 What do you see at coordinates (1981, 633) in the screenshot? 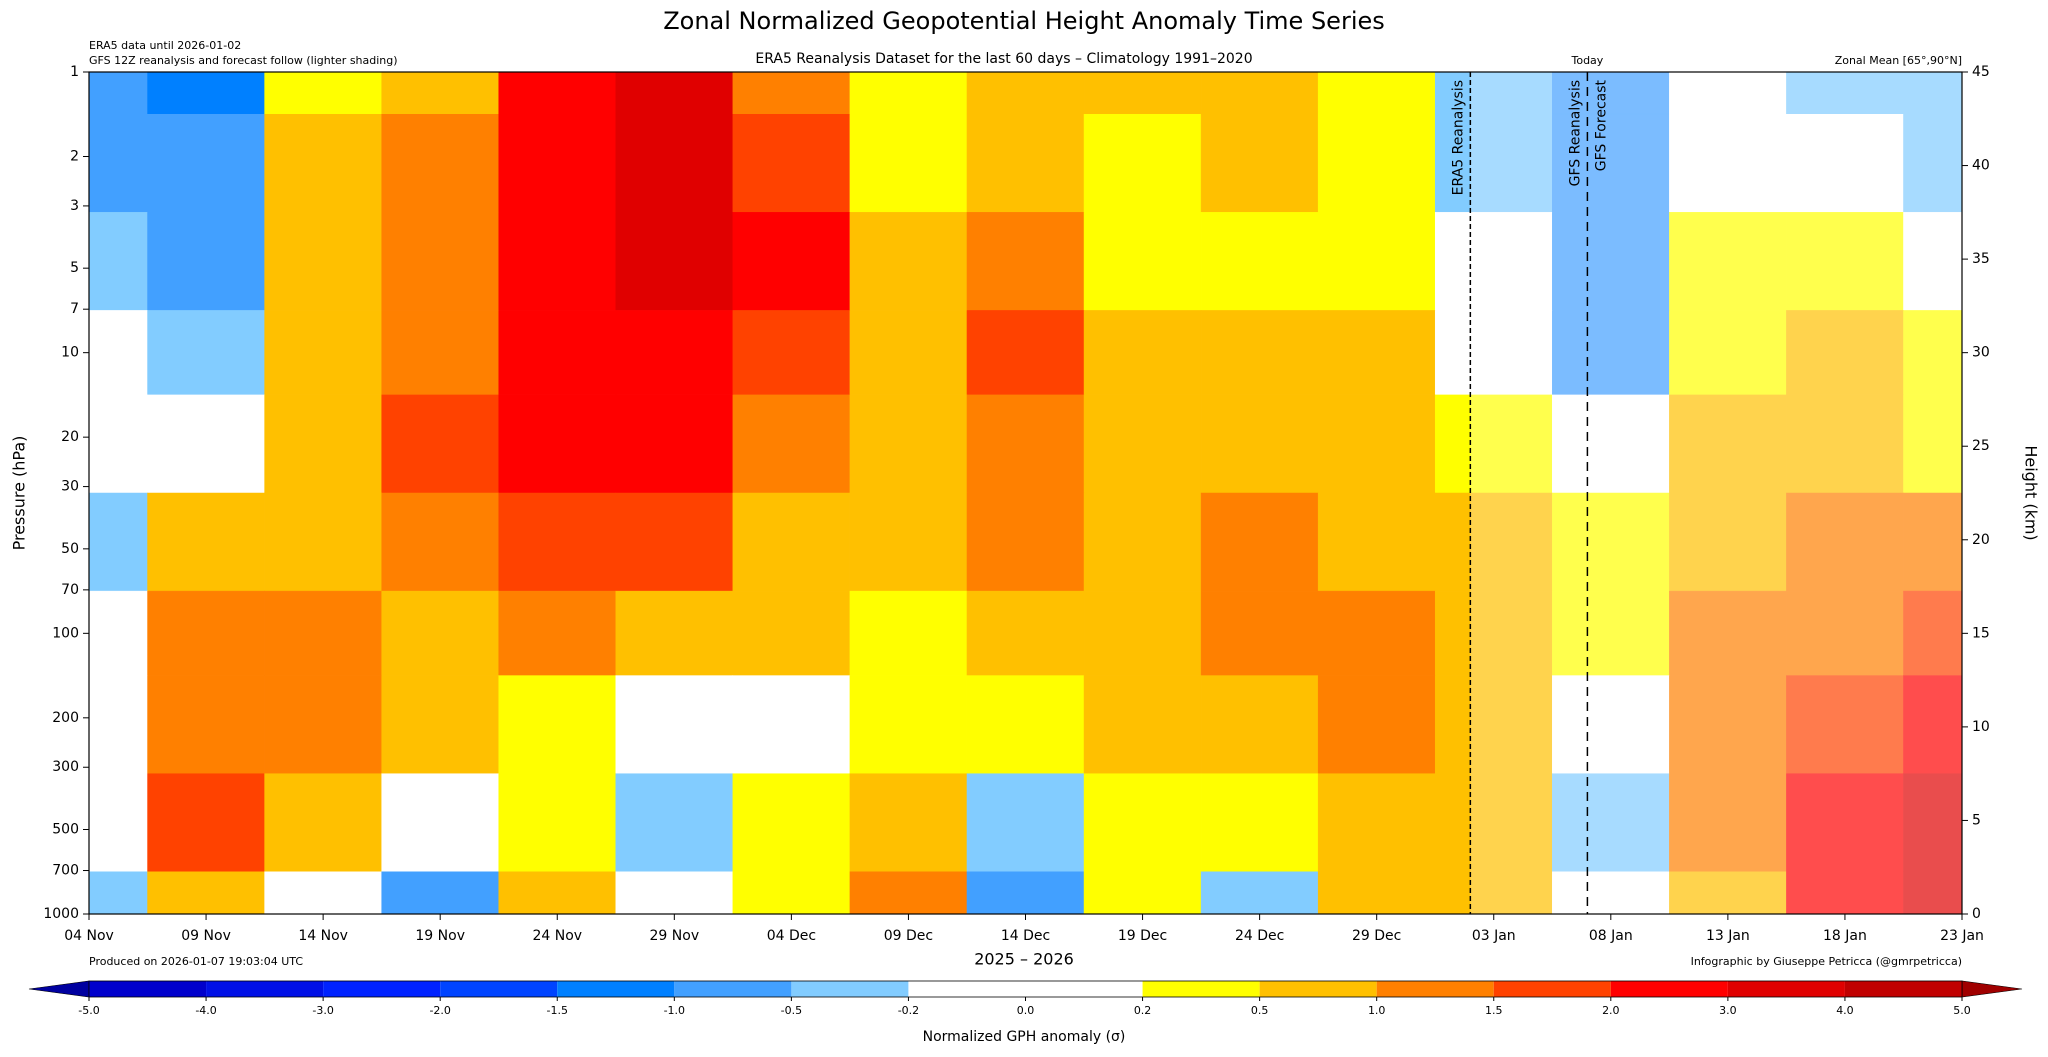
I see `y2-tick-label: 15` at bounding box center [1981, 633].